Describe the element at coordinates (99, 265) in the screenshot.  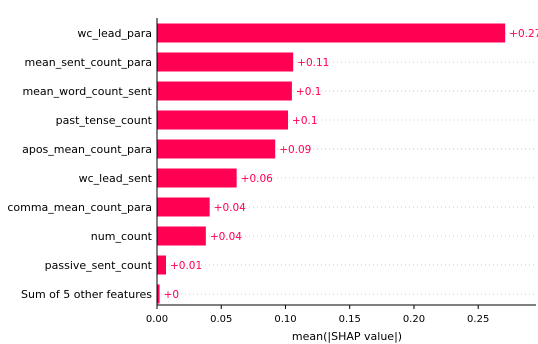
I see `category-label: passive_sent_count` at that location.